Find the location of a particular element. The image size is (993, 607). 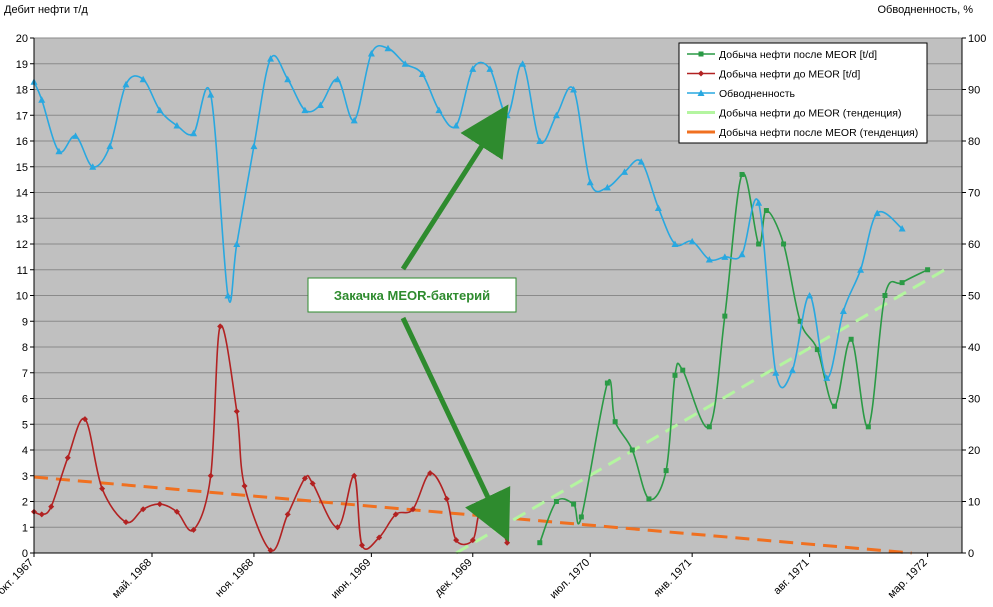

y-tick-label: 5 is located at coordinates (25, 425).